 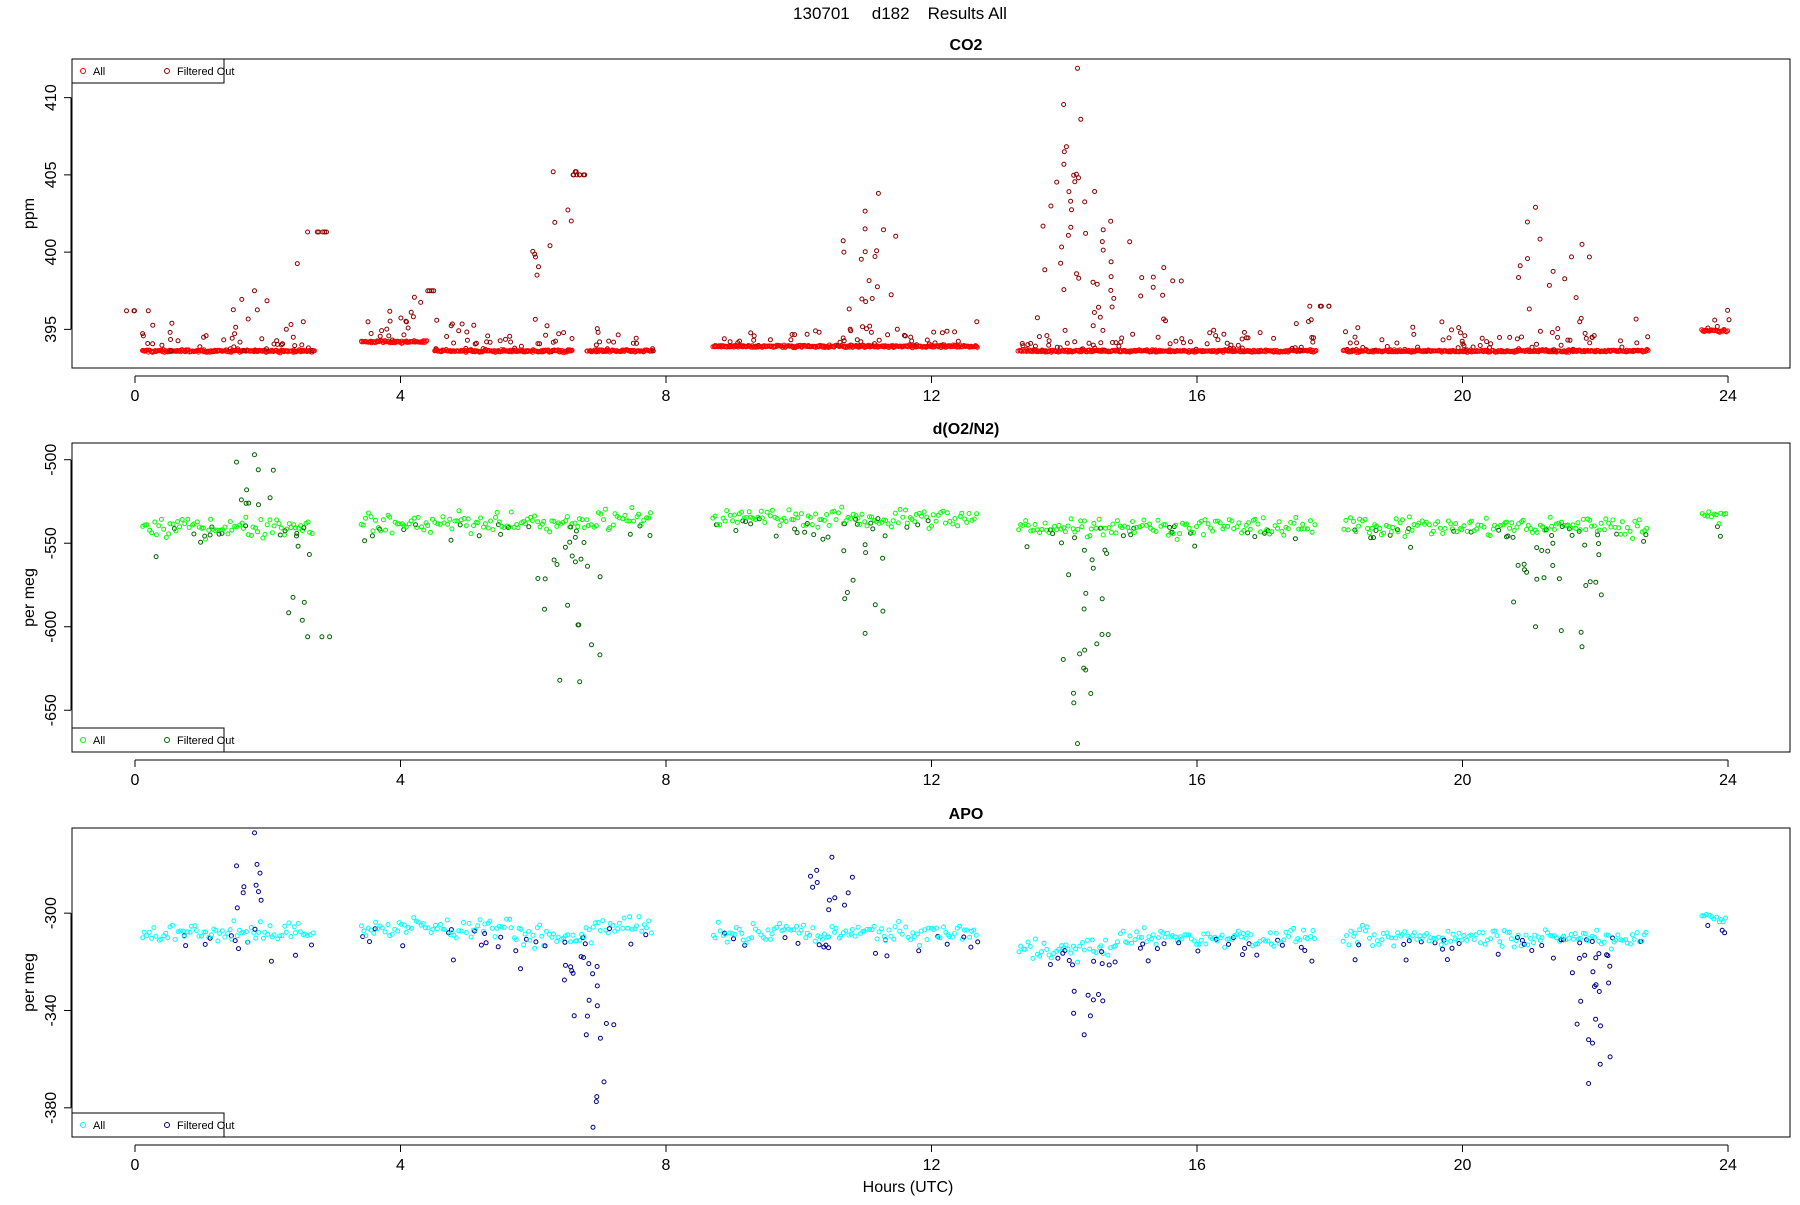 What do you see at coordinates (57, 1010) in the screenshot?
I see `y-axis: -300-340-380` at bounding box center [57, 1010].